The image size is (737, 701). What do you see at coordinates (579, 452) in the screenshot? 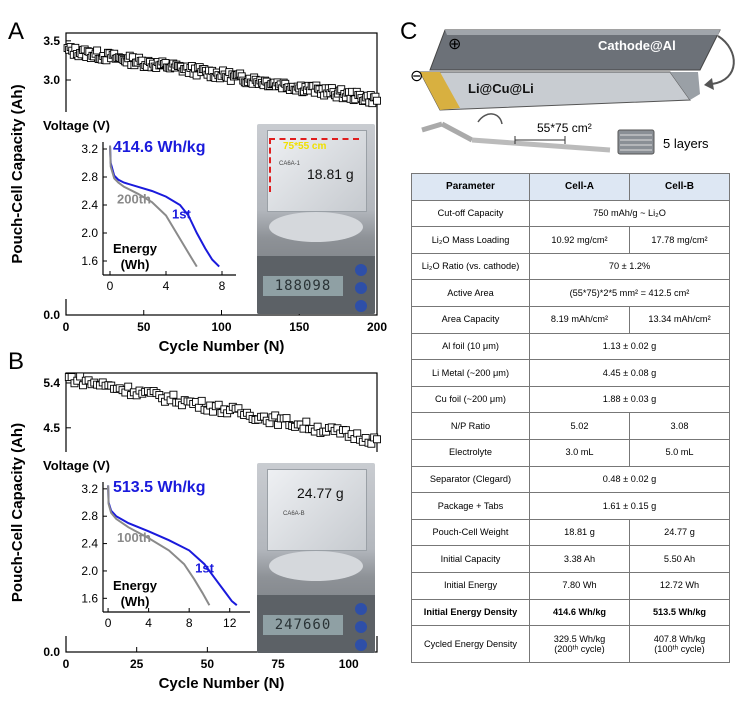
I see `value-cell-a: 3.0 mL` at bounding box center [579, 452].